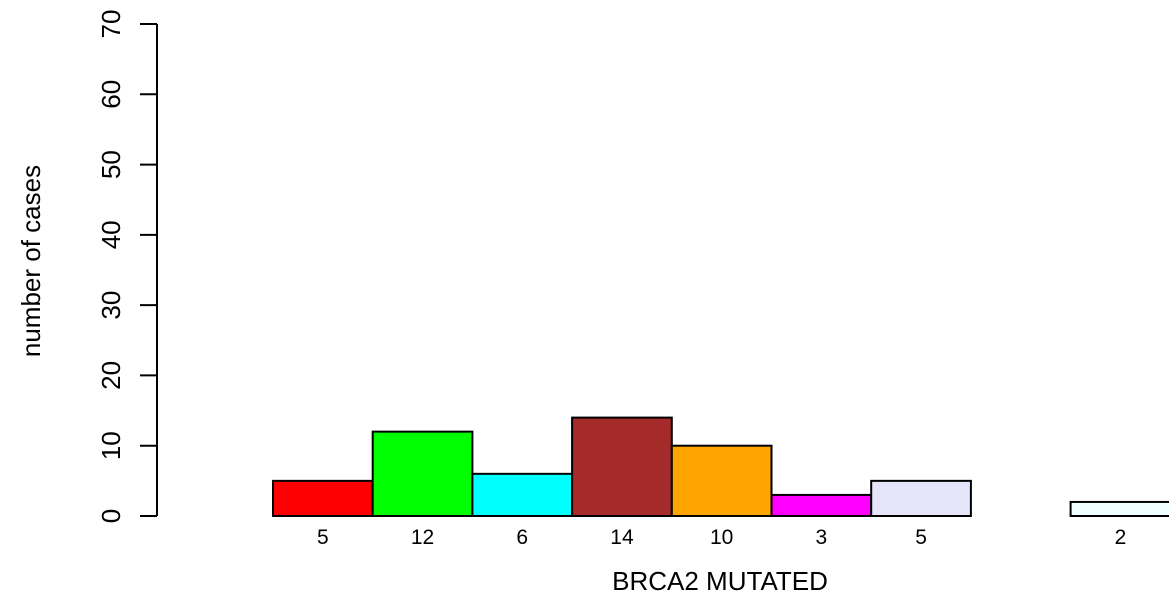  What do you see at coordinates (111, 375) in the screenshot?
I see `y-tick-label: 20` at bounding box center [111, 375].